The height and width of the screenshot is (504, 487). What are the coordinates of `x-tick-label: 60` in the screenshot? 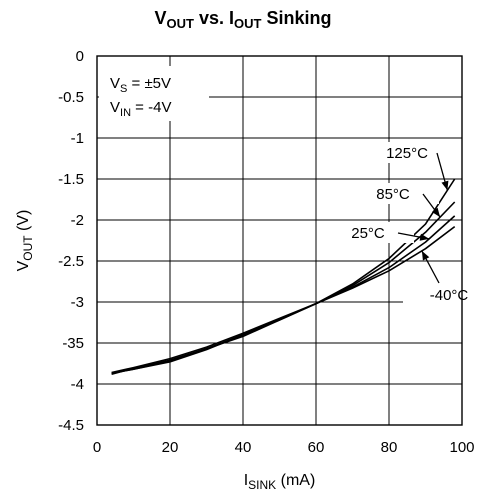 It's located at (316, 447).